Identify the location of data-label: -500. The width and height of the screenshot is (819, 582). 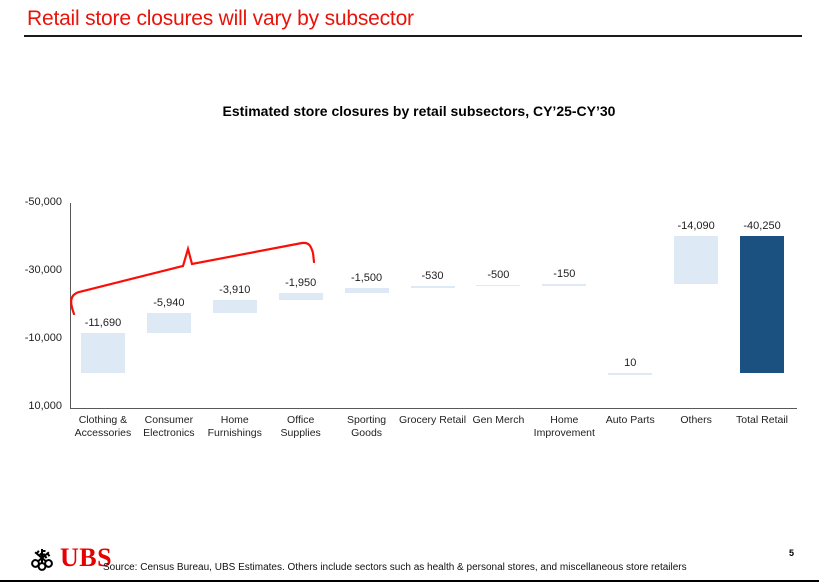
(498, 274).